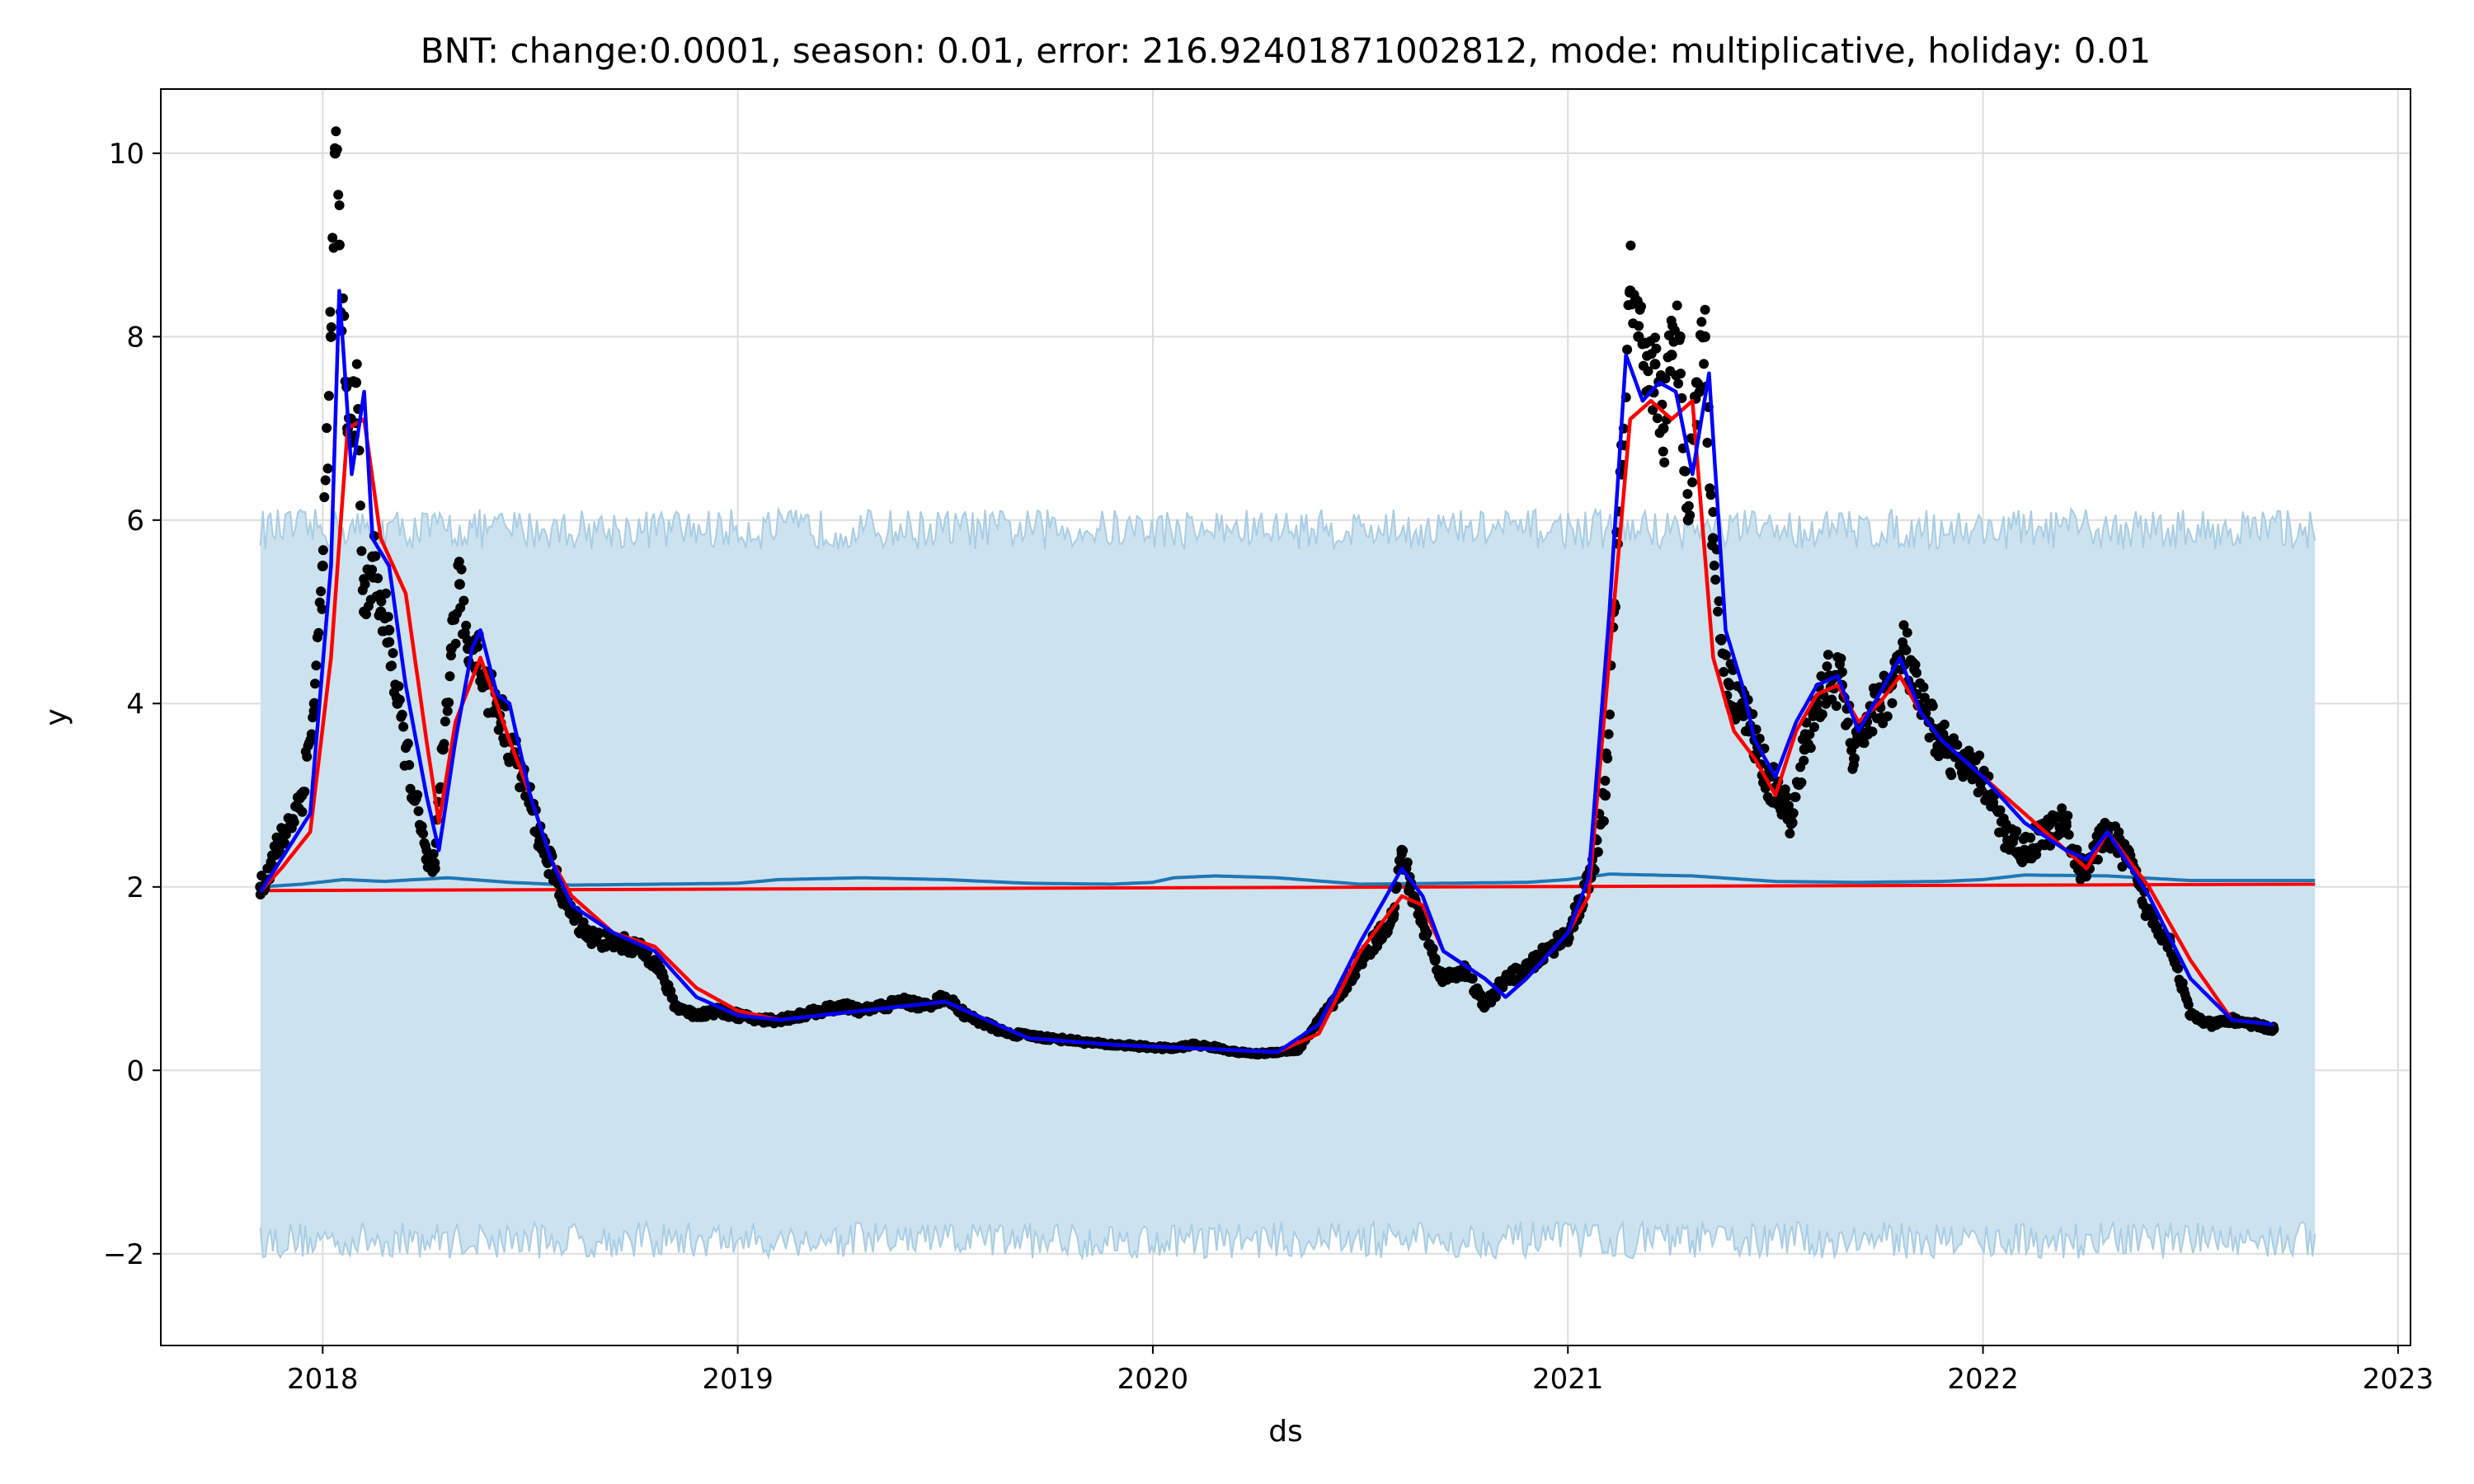 The image size is (2474, 1484). I want to click on x-tick-label-2019: 2019, so click(738, 1379).